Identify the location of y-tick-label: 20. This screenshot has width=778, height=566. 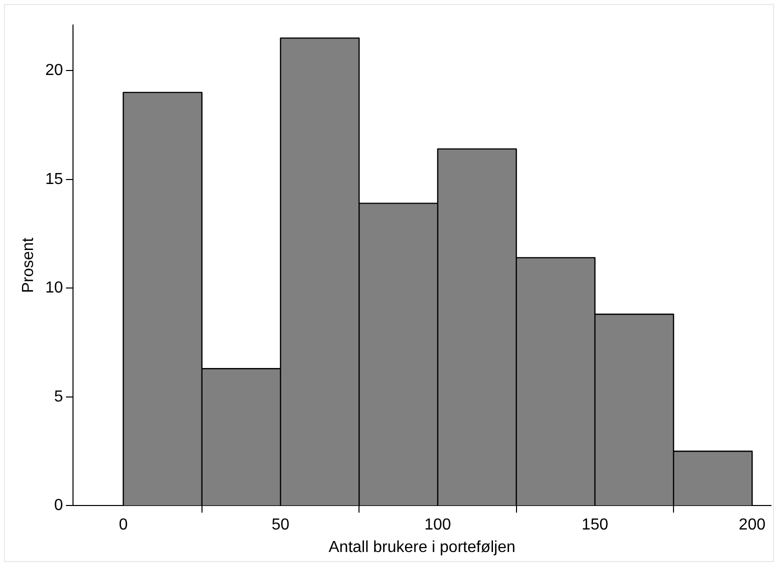
(54, 71).